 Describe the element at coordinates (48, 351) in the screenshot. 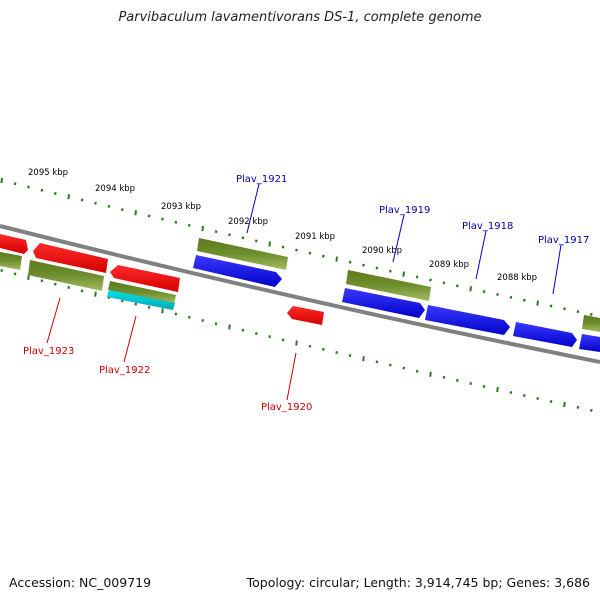

I see `label-plav-1923: Plav_1923` at that location.